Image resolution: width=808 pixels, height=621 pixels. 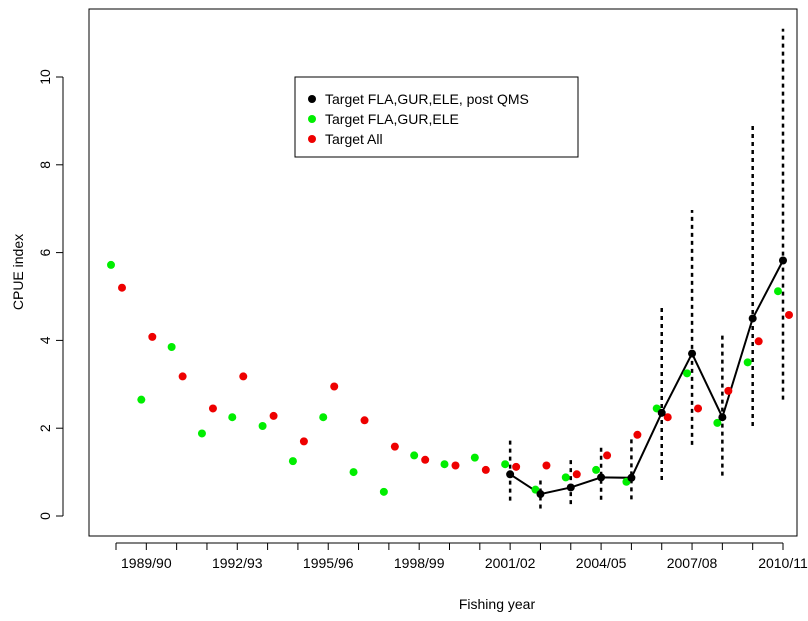 I want to click on x-tick-label: 1995/96, so click(x=328, y=563).